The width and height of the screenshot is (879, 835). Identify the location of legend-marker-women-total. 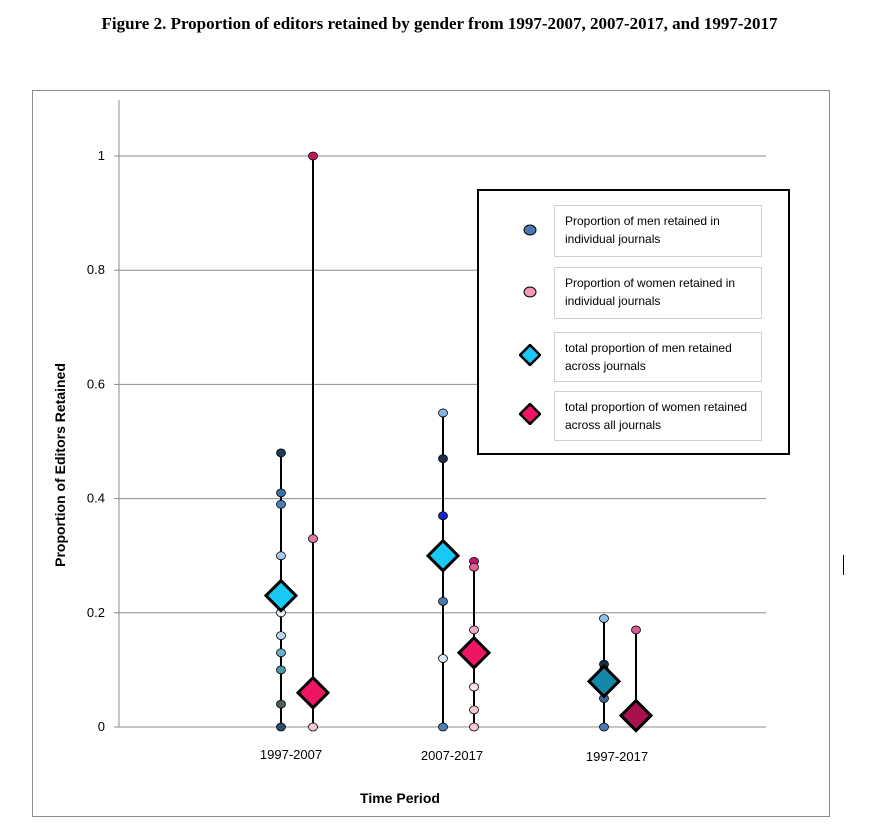
(530, 414).